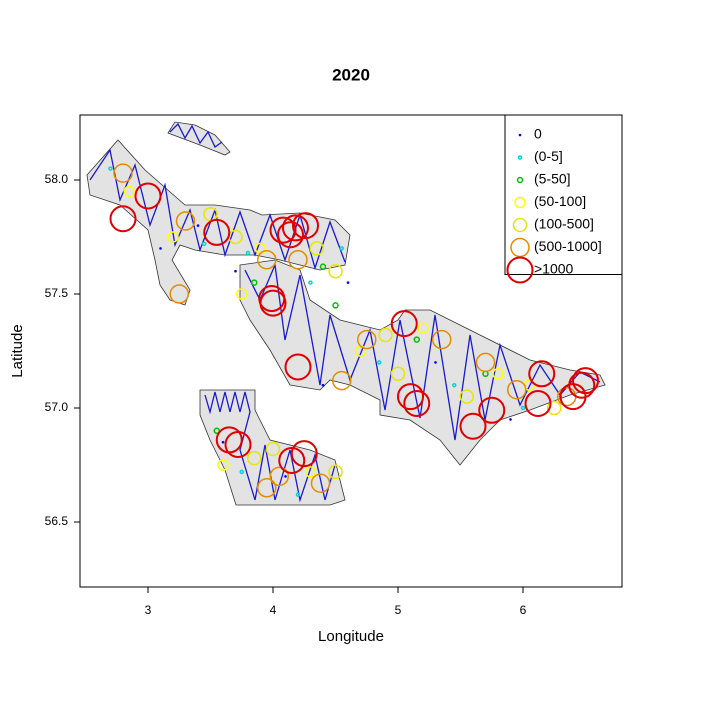  I want to click on legend-label: (500-1000], so click(568, 246).